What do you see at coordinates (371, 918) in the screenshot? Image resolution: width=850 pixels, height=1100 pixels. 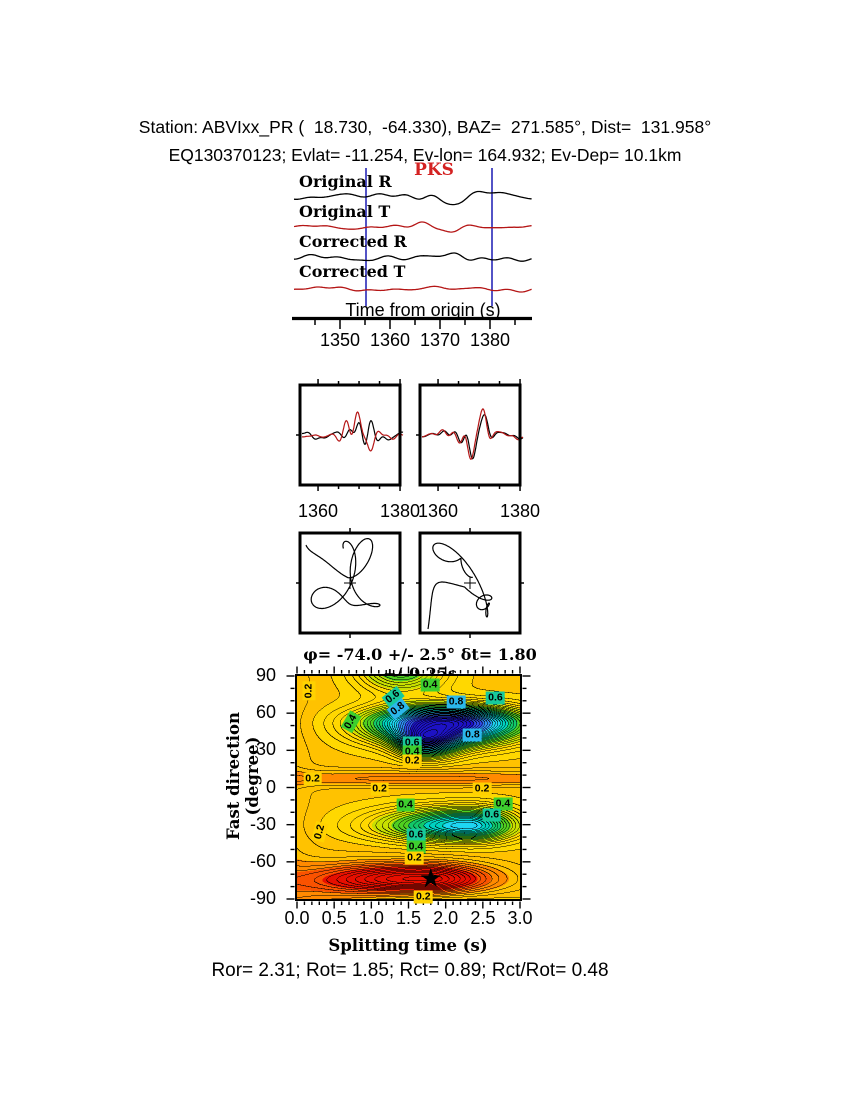 I see `dt-tick-label: 1.0` at bounding box center [371, 918].